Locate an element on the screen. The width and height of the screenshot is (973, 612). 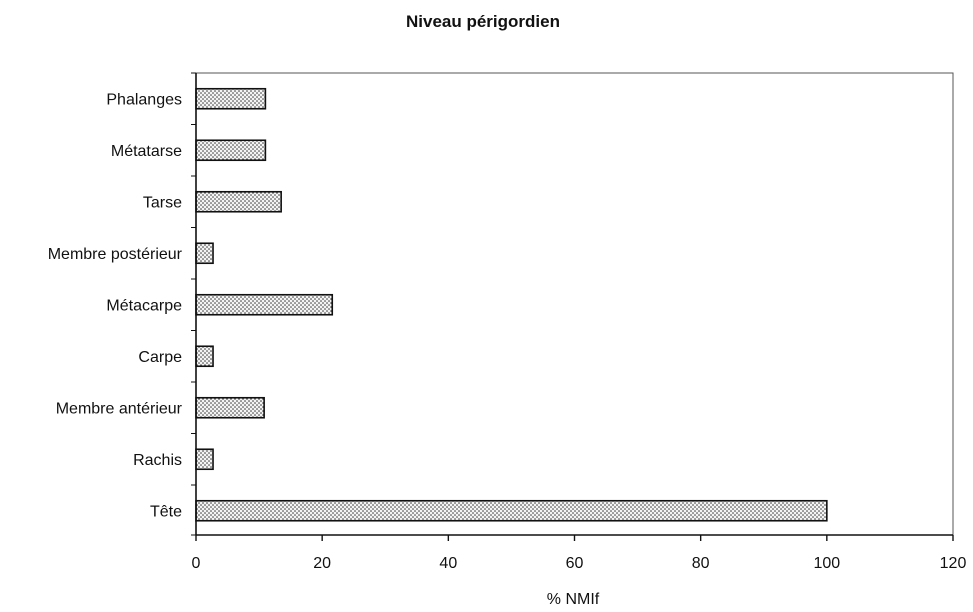
x-tick-label: 60 is located at coordinates (575, 563).